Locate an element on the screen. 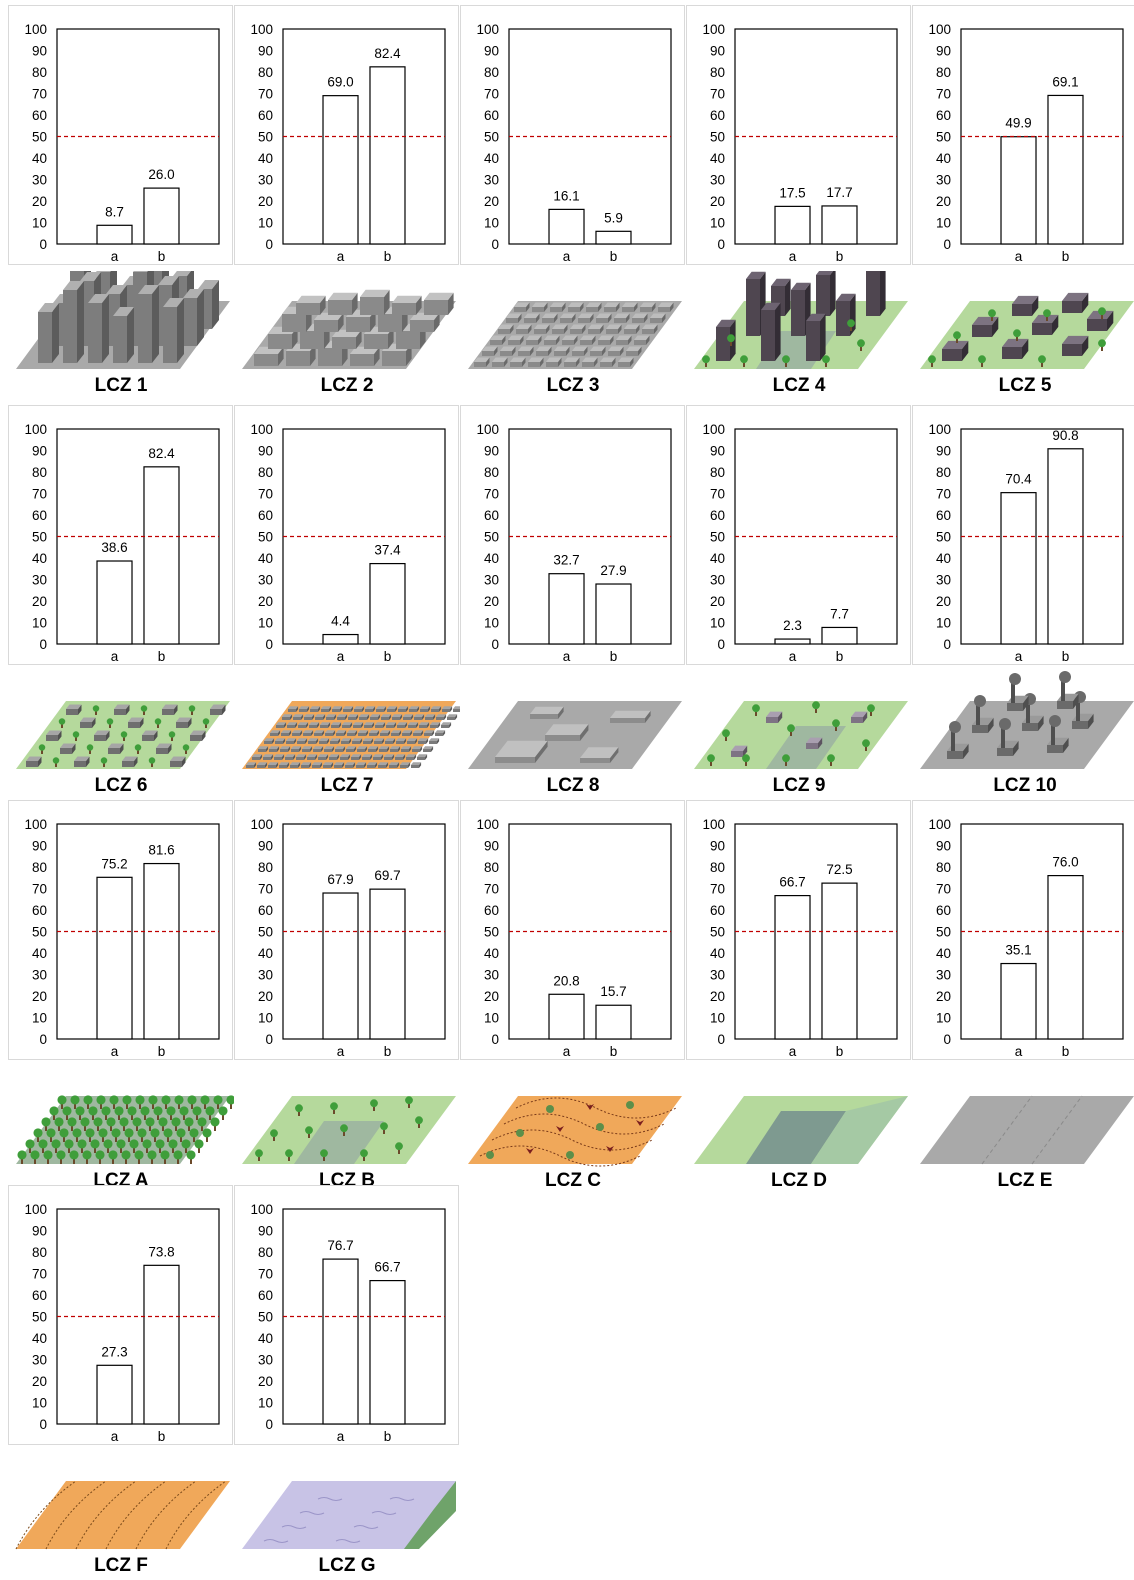  bar-chart-svg: 0 10 20 30 40 50 60 70 80 90 100 32.7 a 27.9 b is located at coordinates (574, 543).